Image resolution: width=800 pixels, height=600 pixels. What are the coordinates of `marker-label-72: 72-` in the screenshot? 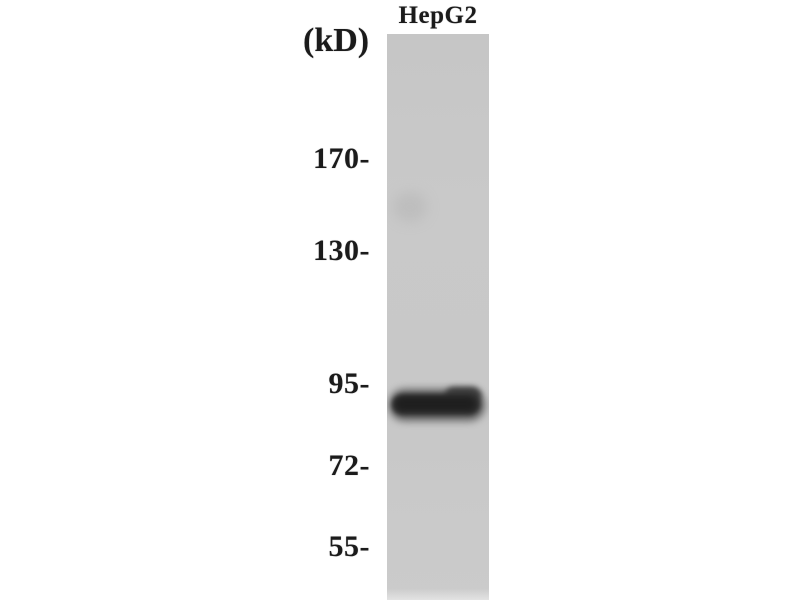 It's located at (349, 465).